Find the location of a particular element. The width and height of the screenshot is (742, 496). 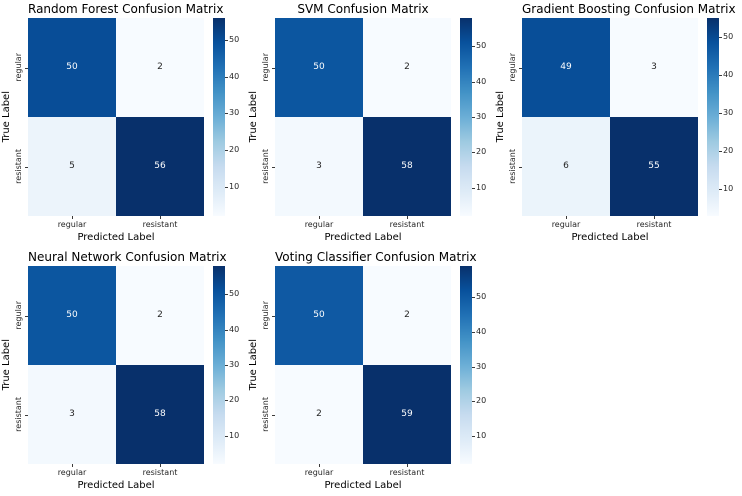

heatmap-cell: 49 is located at coordinates (566, 67).